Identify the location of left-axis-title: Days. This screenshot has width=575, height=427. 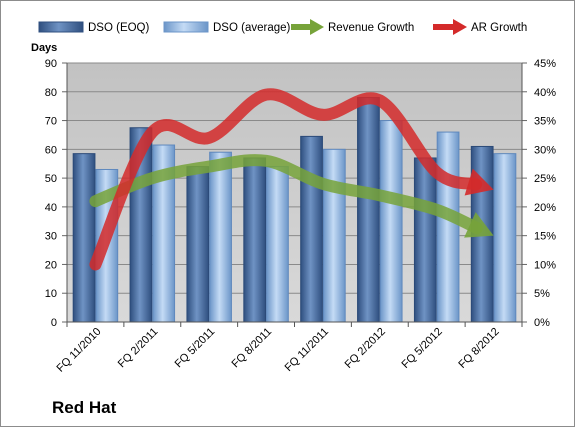
(44, 48).